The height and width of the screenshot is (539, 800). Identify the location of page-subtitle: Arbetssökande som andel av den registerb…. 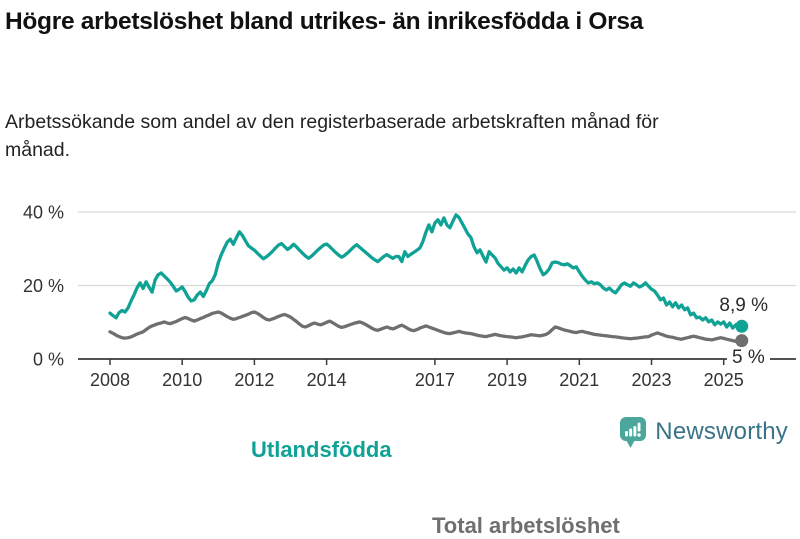
(332, 136).